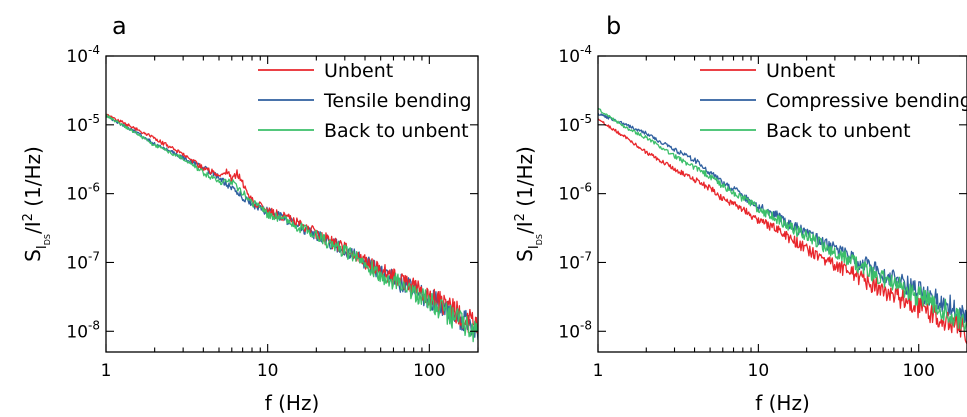  Describe the element at coordinates (397, 101) in the screenshot. I see `legend-label: Tensile bending` at that location.